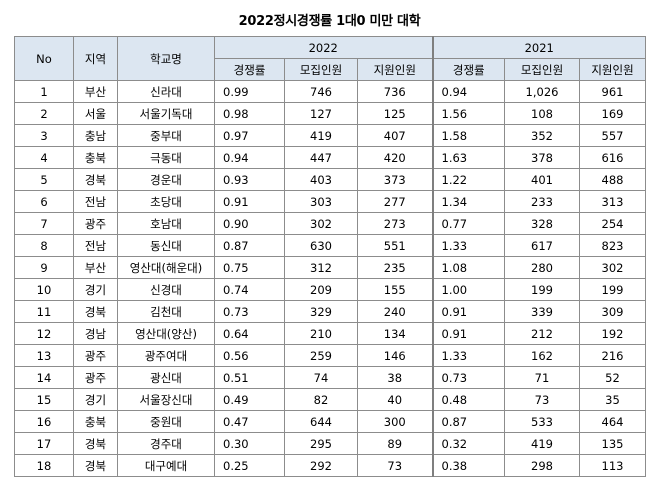 The width and height of the screenshot is (659, 497). Describe the element at coordinates (321, 245) in the screenshot. I see `cell-recruit-2022: 630` at that location.